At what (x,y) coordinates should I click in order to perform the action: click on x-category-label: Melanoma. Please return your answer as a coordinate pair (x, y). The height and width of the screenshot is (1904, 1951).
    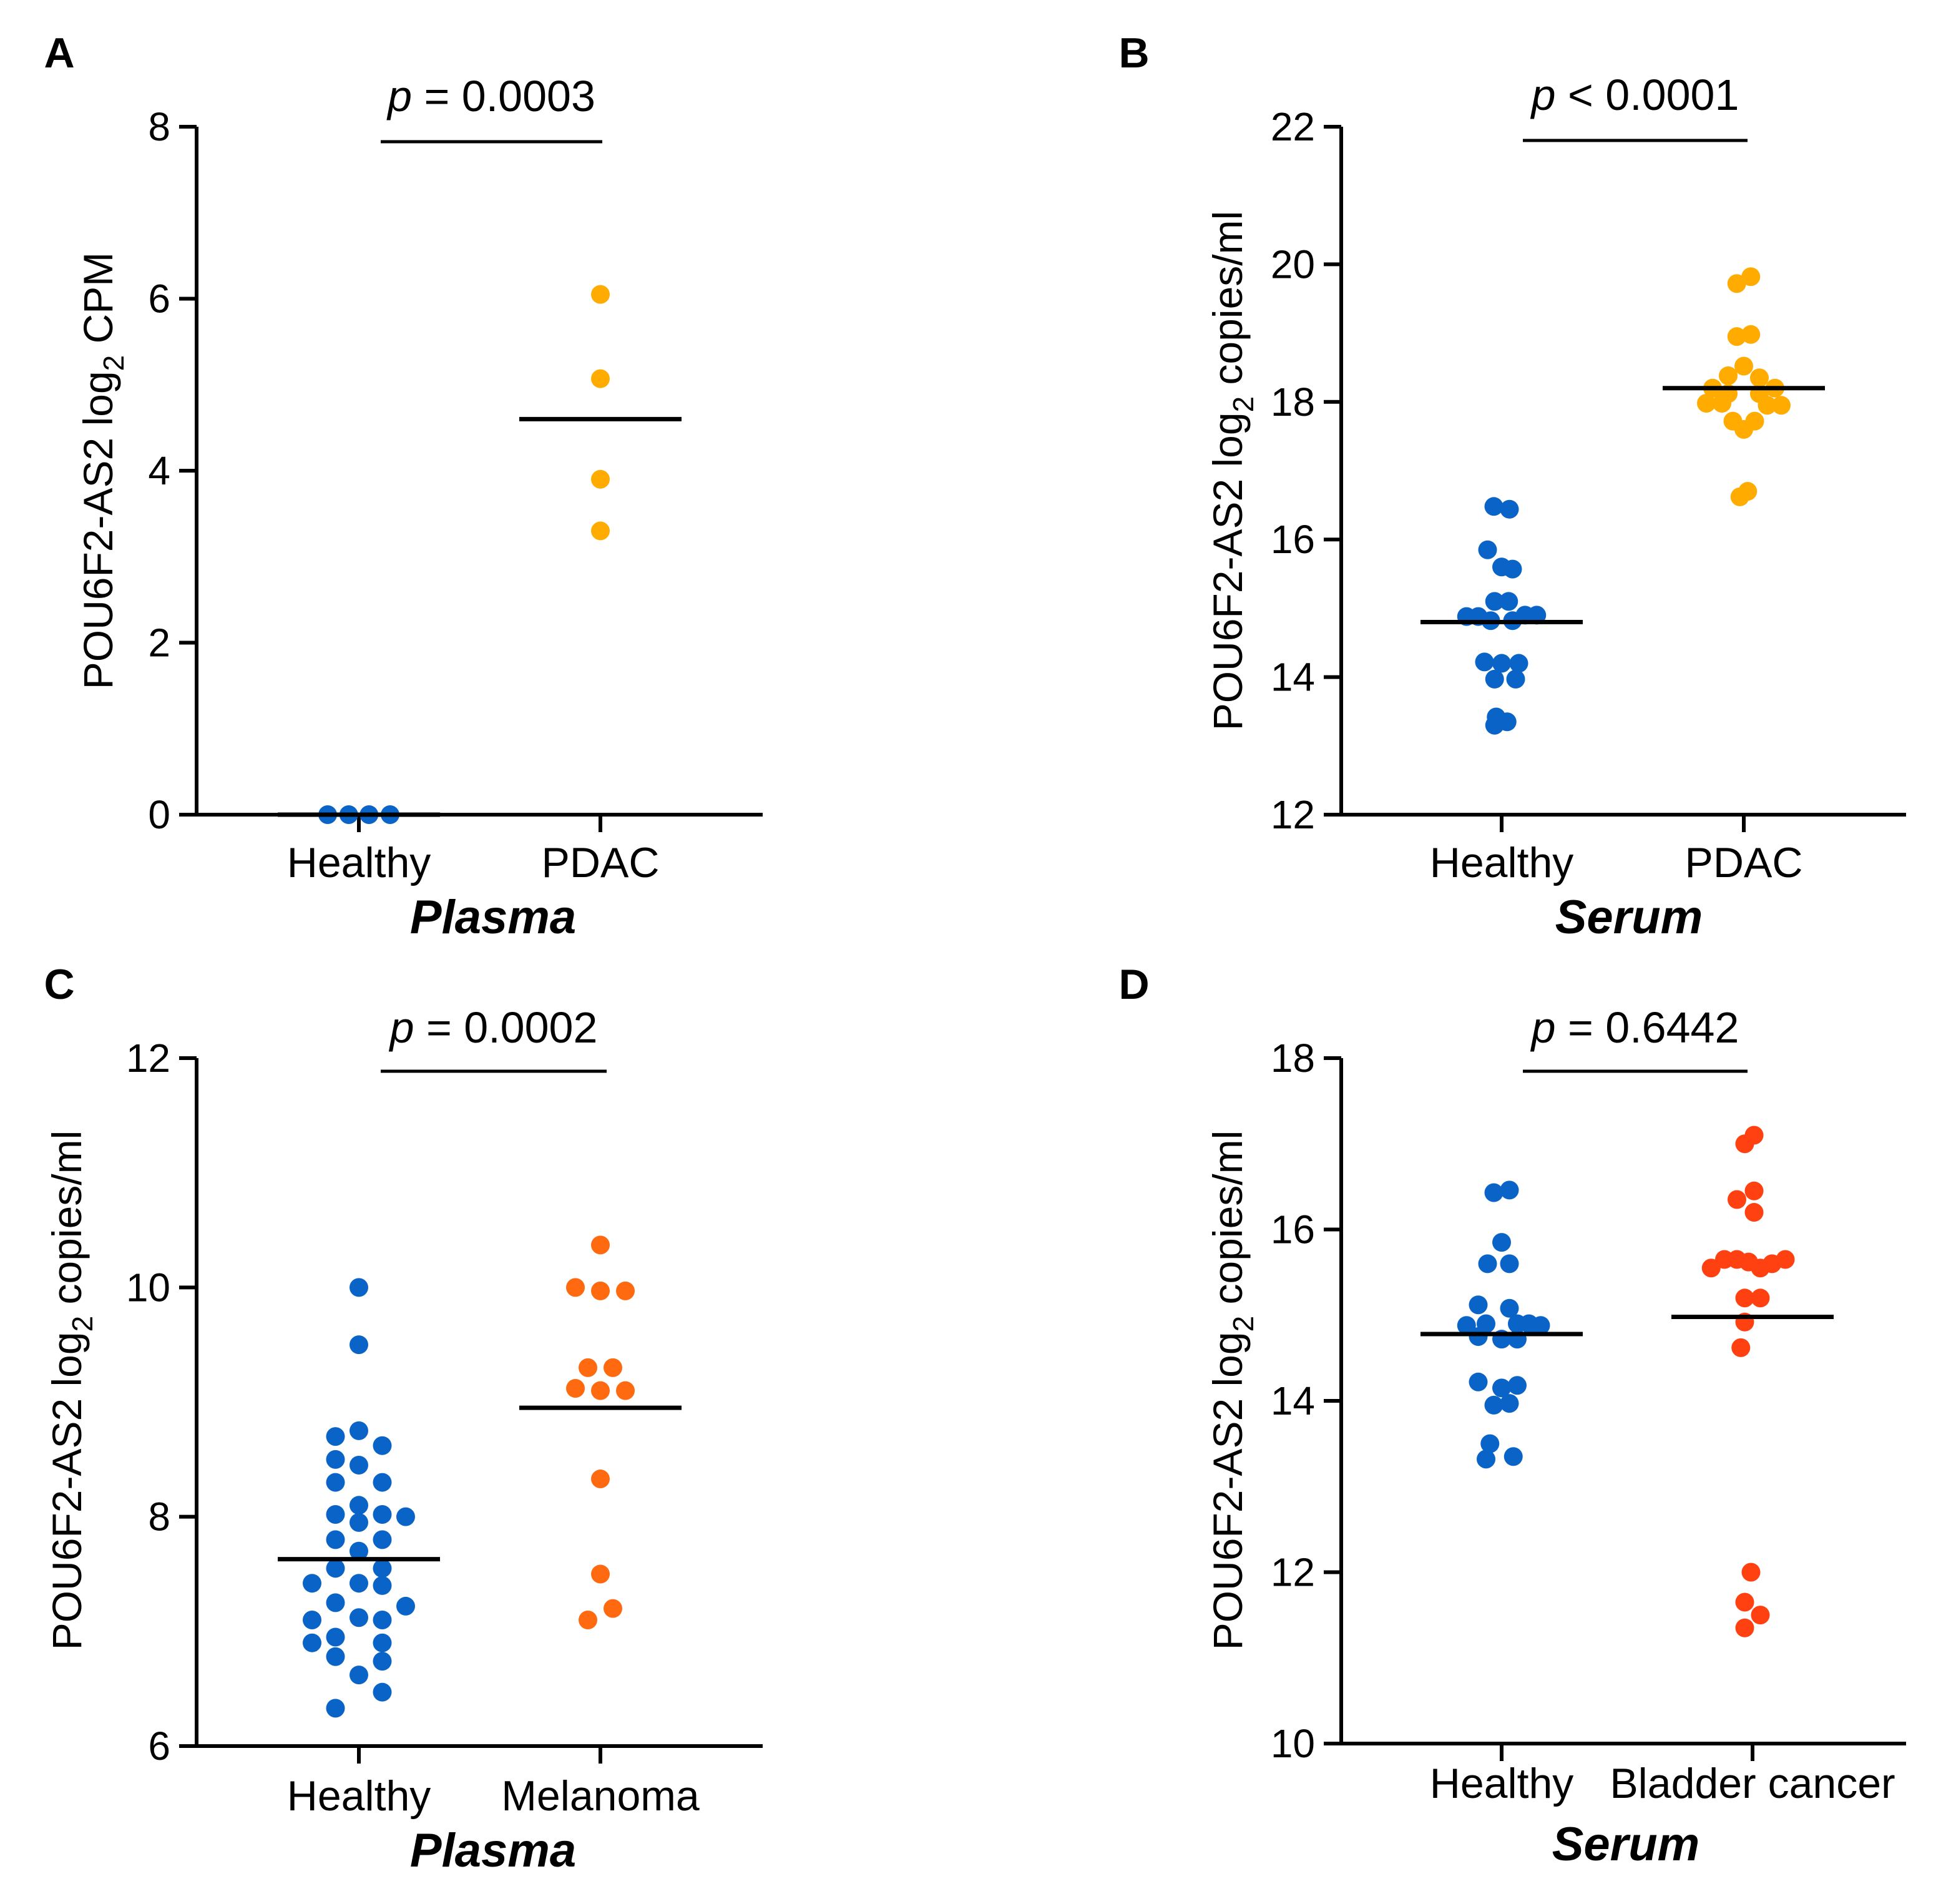
    Looking at the image, I should click on (600, 1796).